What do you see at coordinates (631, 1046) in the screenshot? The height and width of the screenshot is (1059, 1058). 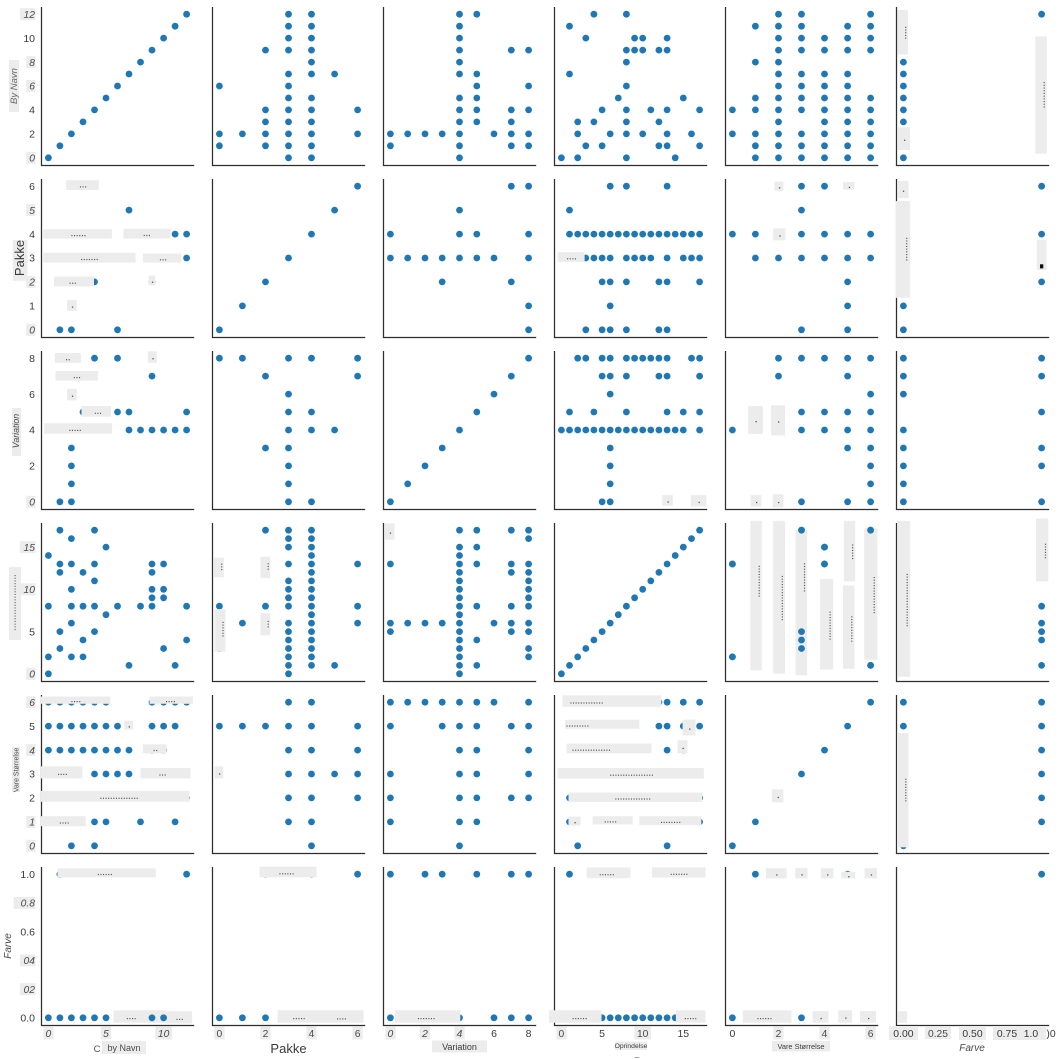 I see `svg-text: Oprindelse` at bounding box center [631, 1046].